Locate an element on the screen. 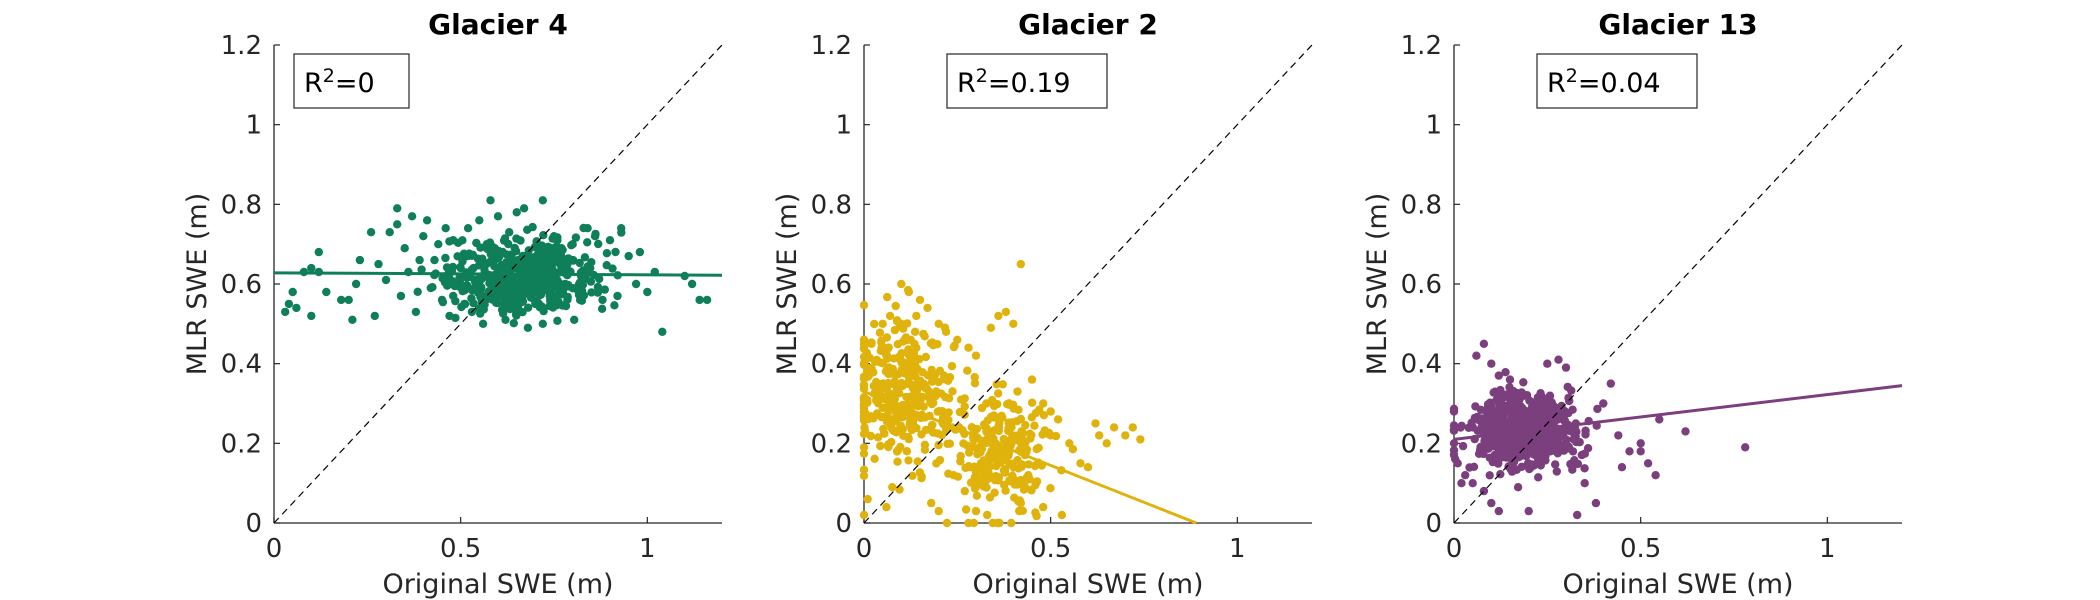 The height and width of the screenshot is (600, 2100). annotation-base: R is located at coordinates (966, 83).